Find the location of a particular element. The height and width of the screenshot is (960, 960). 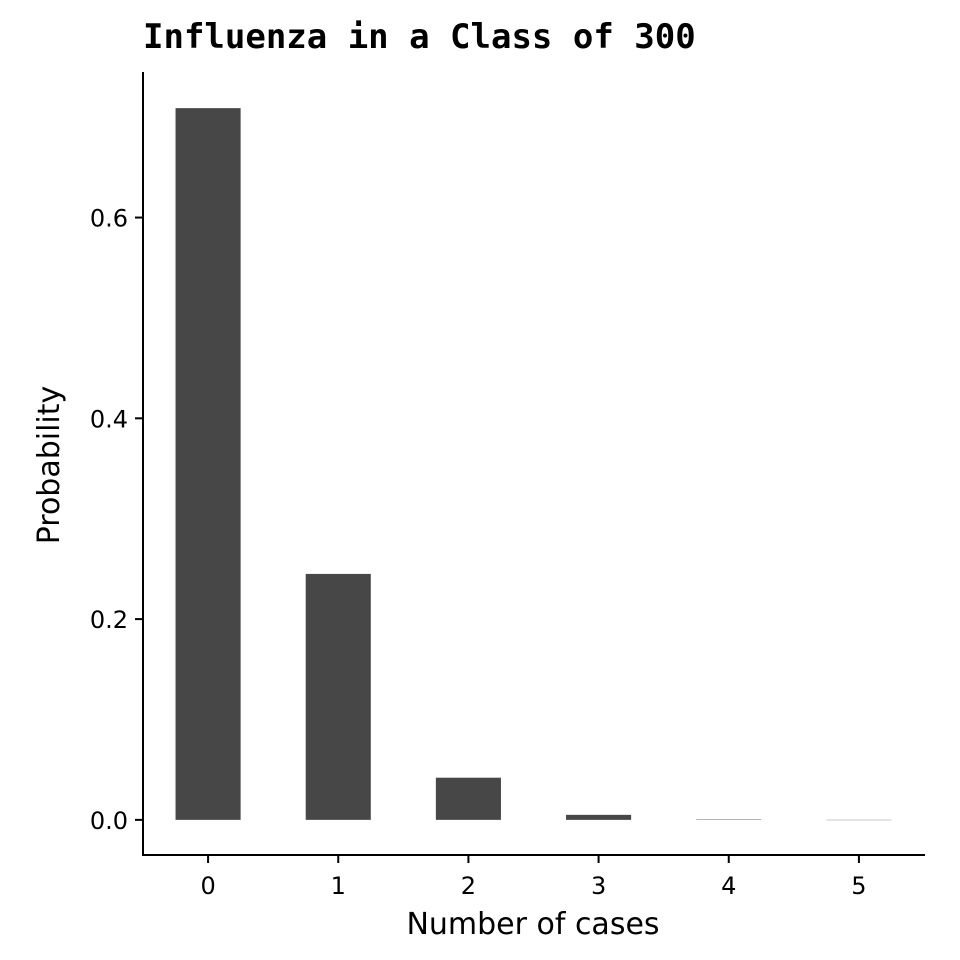

x-tick-label-0: 0 is located at coordinates (207, 886).